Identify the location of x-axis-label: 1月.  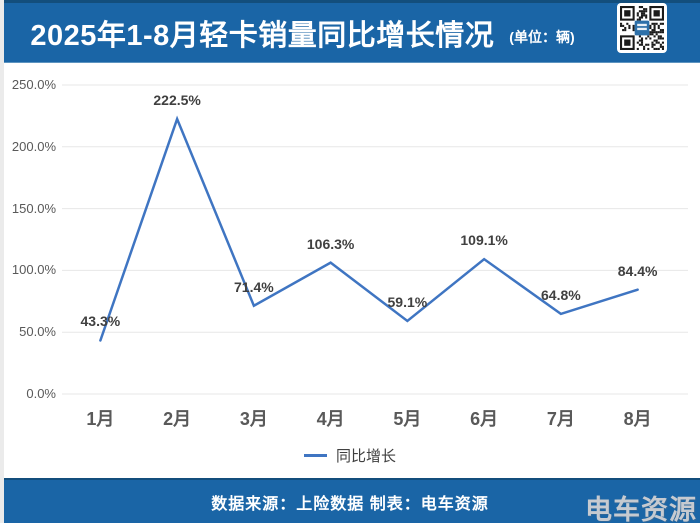
(100, 419).